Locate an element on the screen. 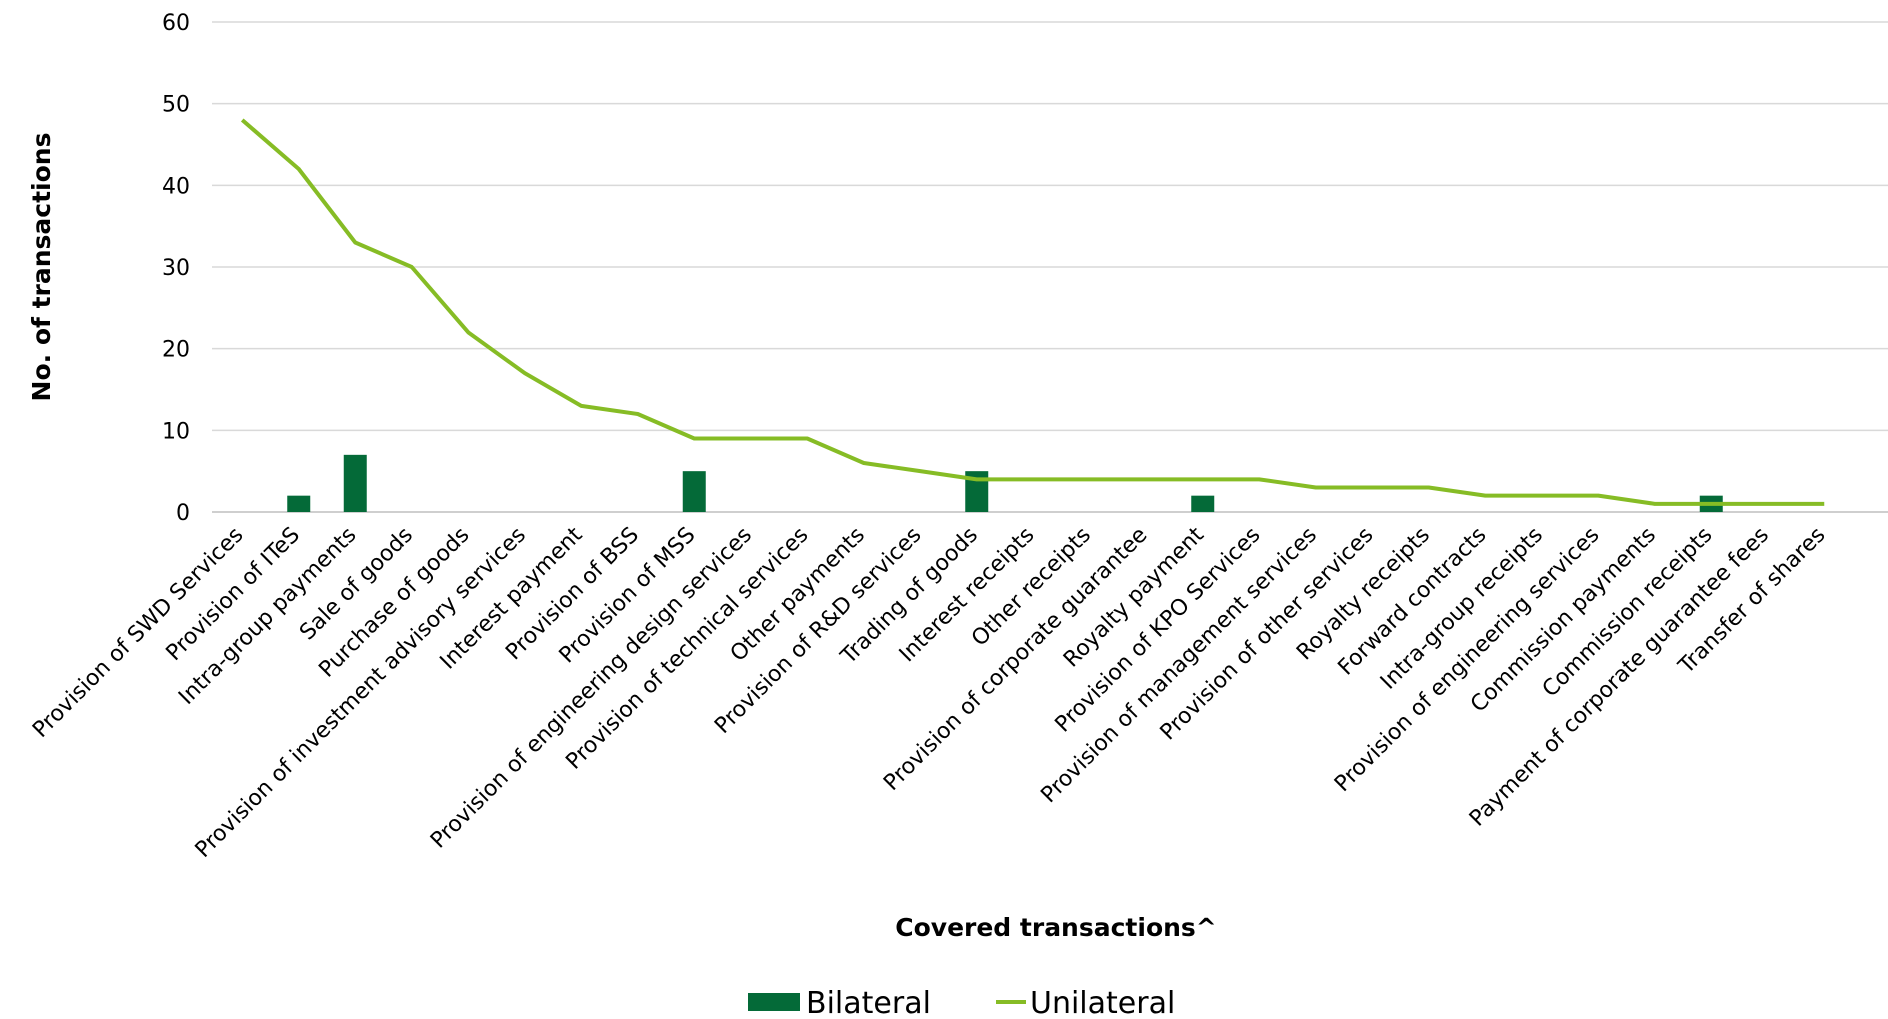 The width and height of the screenshot is (1888, 1019). legend: Bilateral Unilateral is located at coordinates (961, 1002).